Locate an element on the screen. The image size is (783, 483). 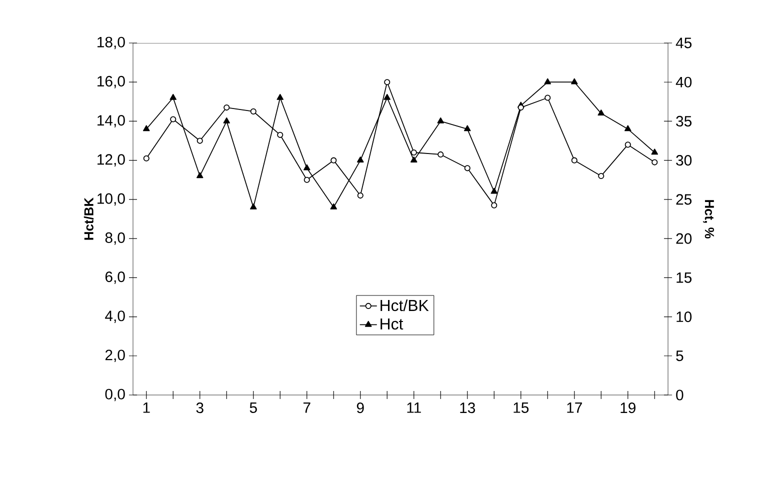
y-tick-label: 2,0 is located at coordinates (115, 356).